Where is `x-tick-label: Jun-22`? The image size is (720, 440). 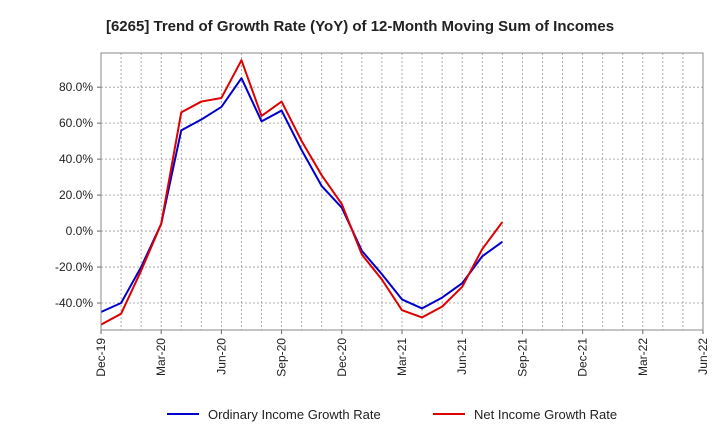
x-tick-label: Jun-22 is located at coordinates (703, 356).